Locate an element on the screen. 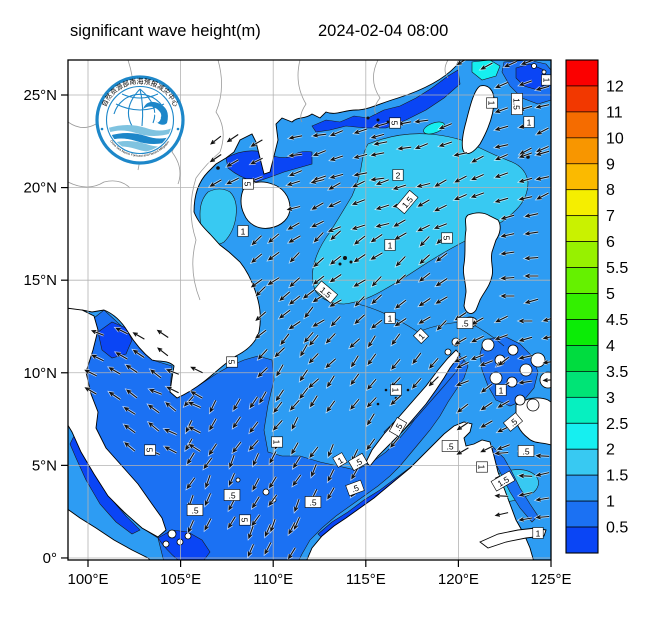 Image resolution: width=660 pixels, height=617 pixels. wave-zone-lt0.5m-guangdong-coast is located at coordinates (386, 101).